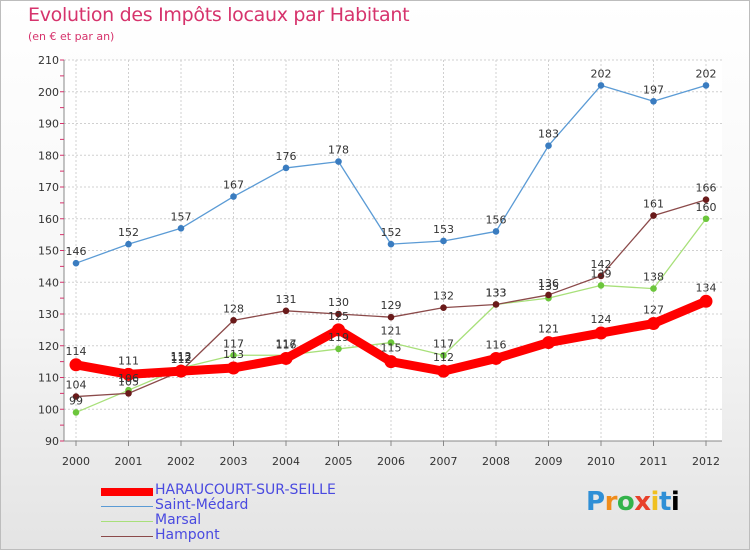 The width and height of the screenshot is (750, 550). What do you see at coordinates (601, 319) in the screenshot?
I see `data-label: 124` at bounding box center [601, 319].